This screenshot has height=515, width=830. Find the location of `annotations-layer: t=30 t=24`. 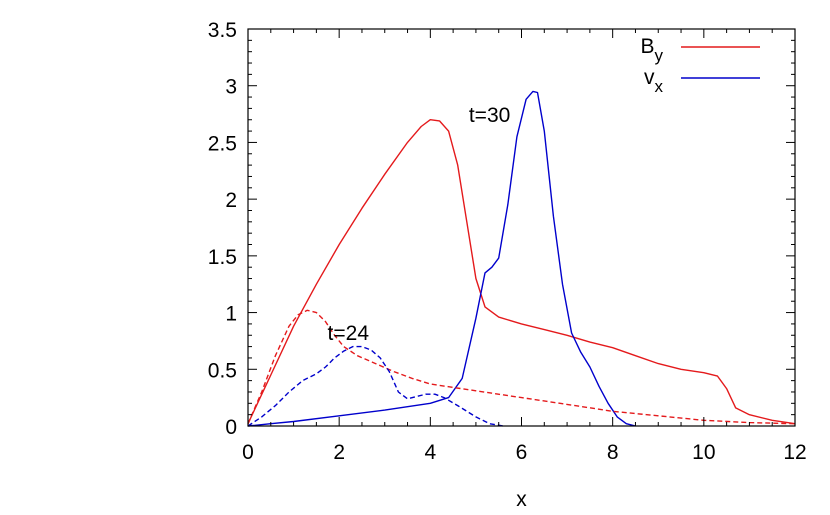

annotations-layer: t=30 t=24 is located at coordinates (419, 224).